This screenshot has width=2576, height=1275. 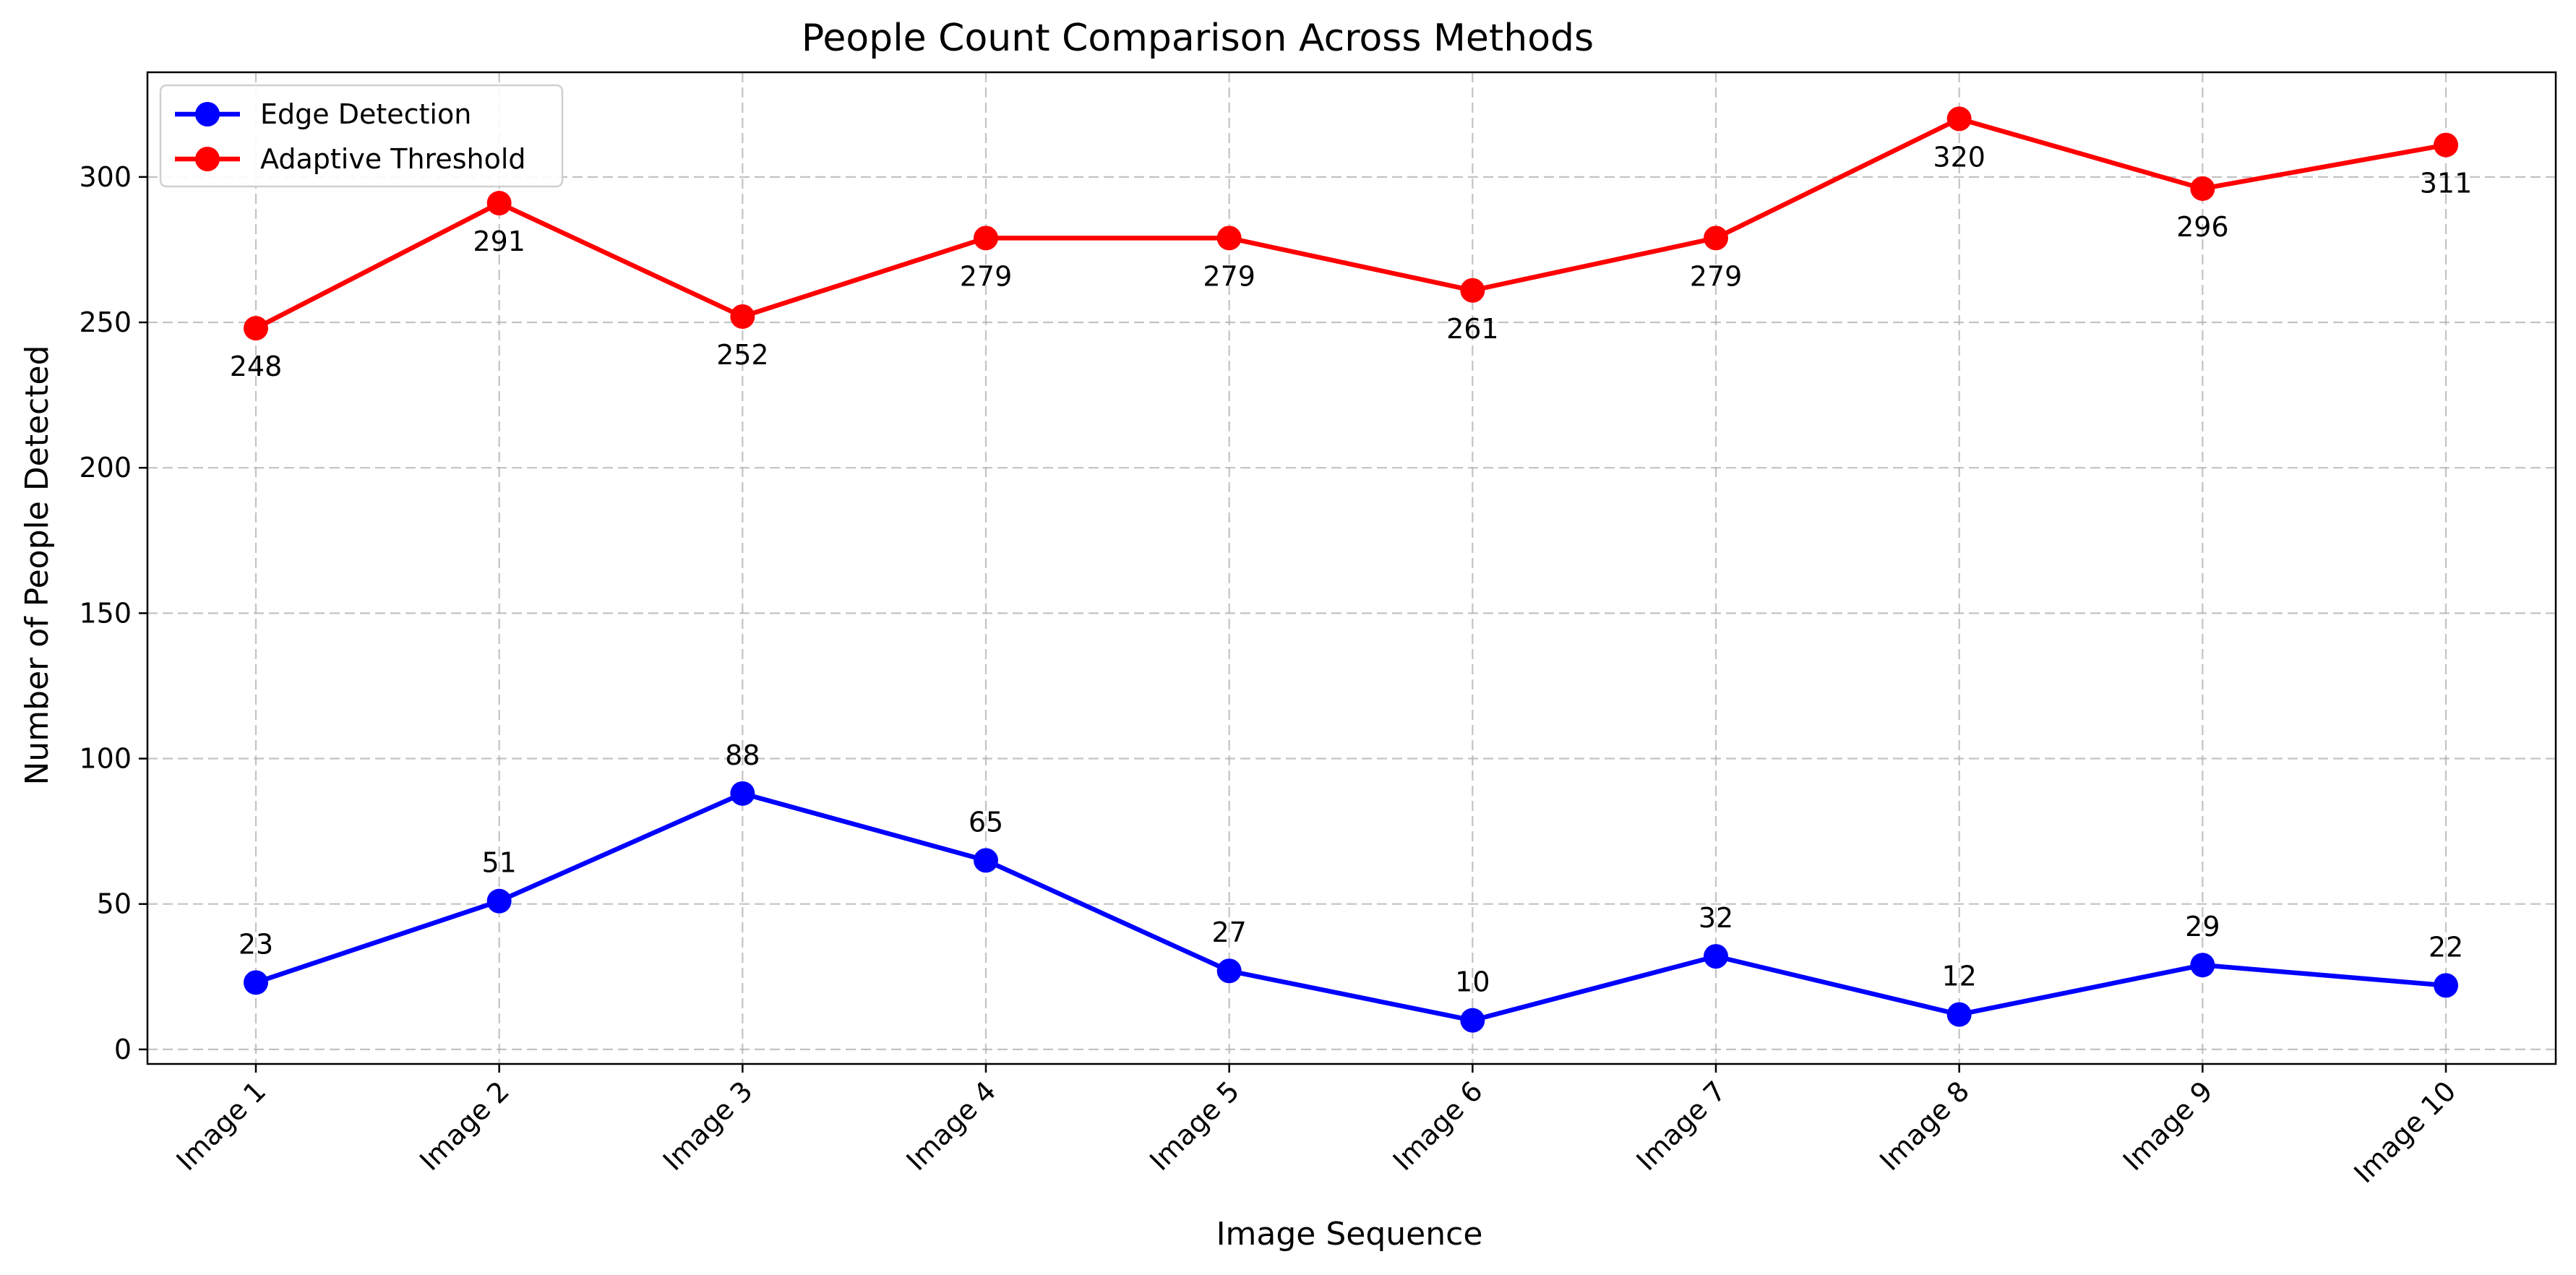 What do you see at coordinates (115, 904) in the screenshot?
I see `y-tick-label: 50` at bounding box center [115, 904].